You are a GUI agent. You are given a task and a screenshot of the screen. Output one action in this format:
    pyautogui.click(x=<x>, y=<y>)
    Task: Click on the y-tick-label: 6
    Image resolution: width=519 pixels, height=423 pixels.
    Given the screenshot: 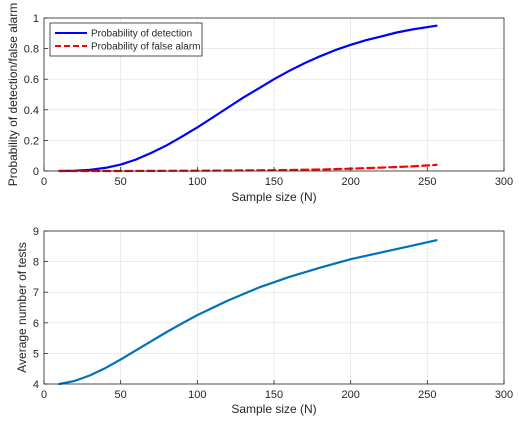 What is the action you would take?
    pyautogui.click(x=36, y=324)
    